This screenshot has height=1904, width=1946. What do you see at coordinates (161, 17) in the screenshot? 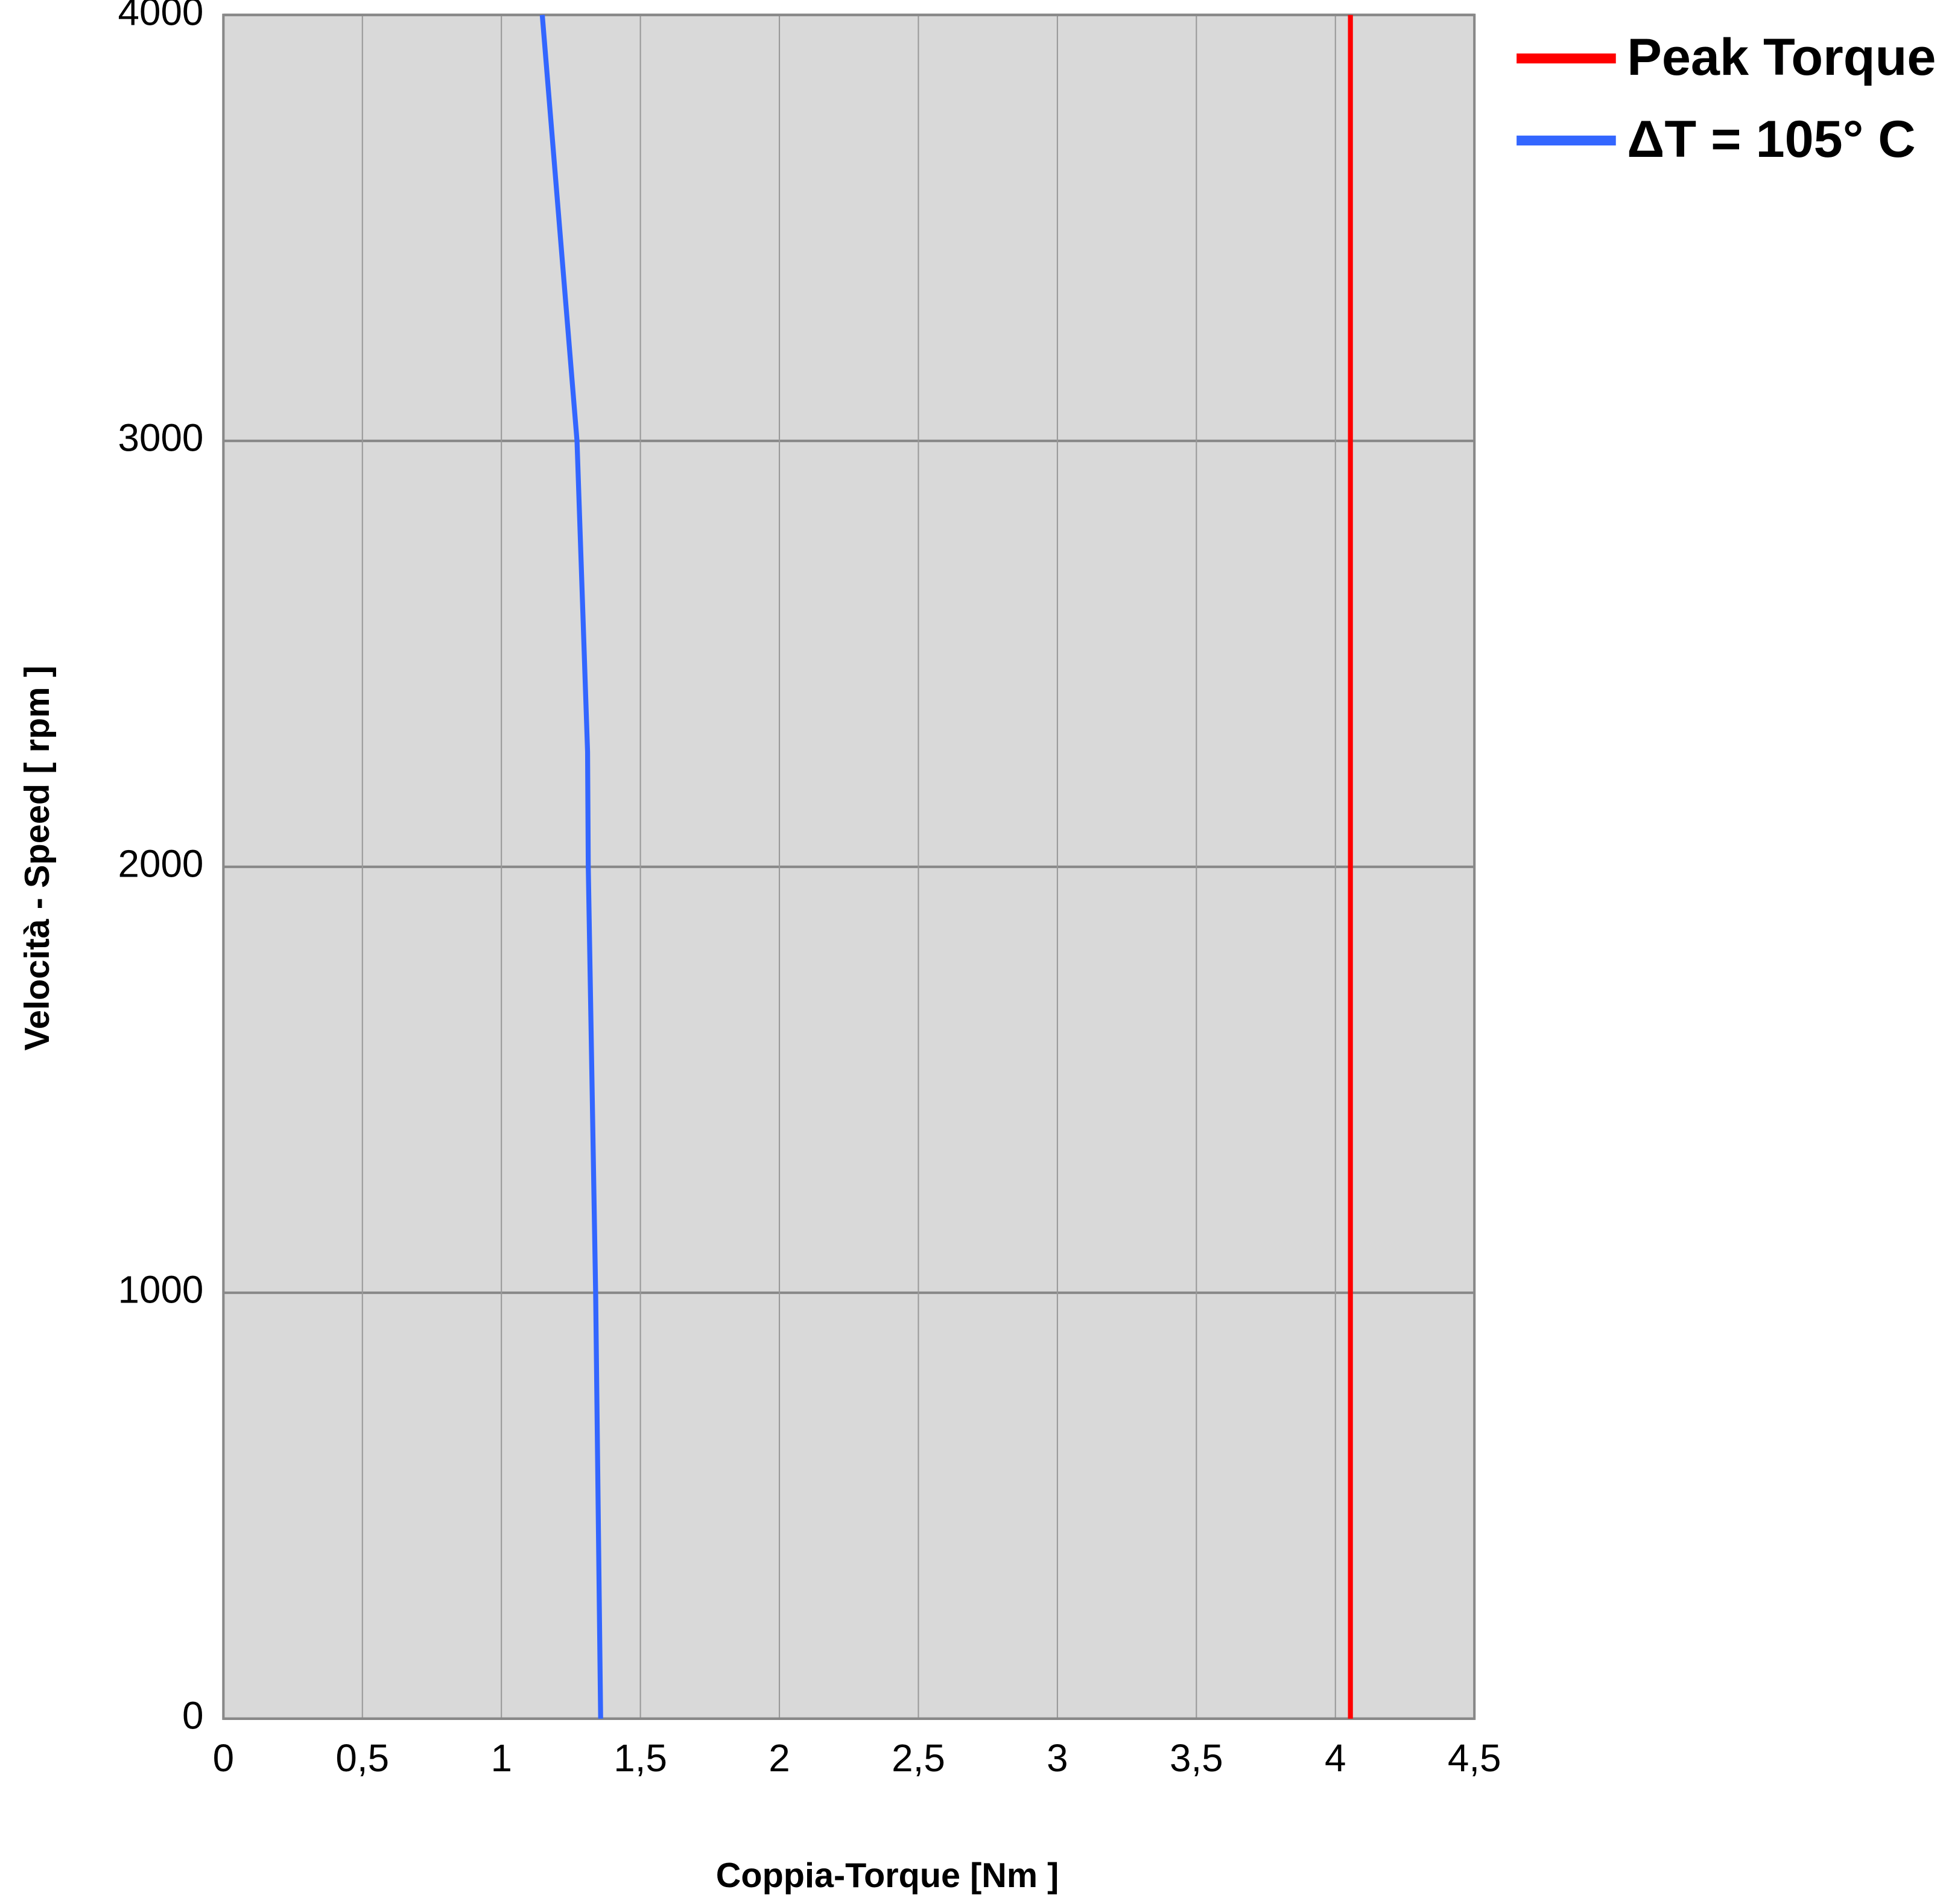
I see `y-tick-label: 4000` at bounding box center [161, 17].